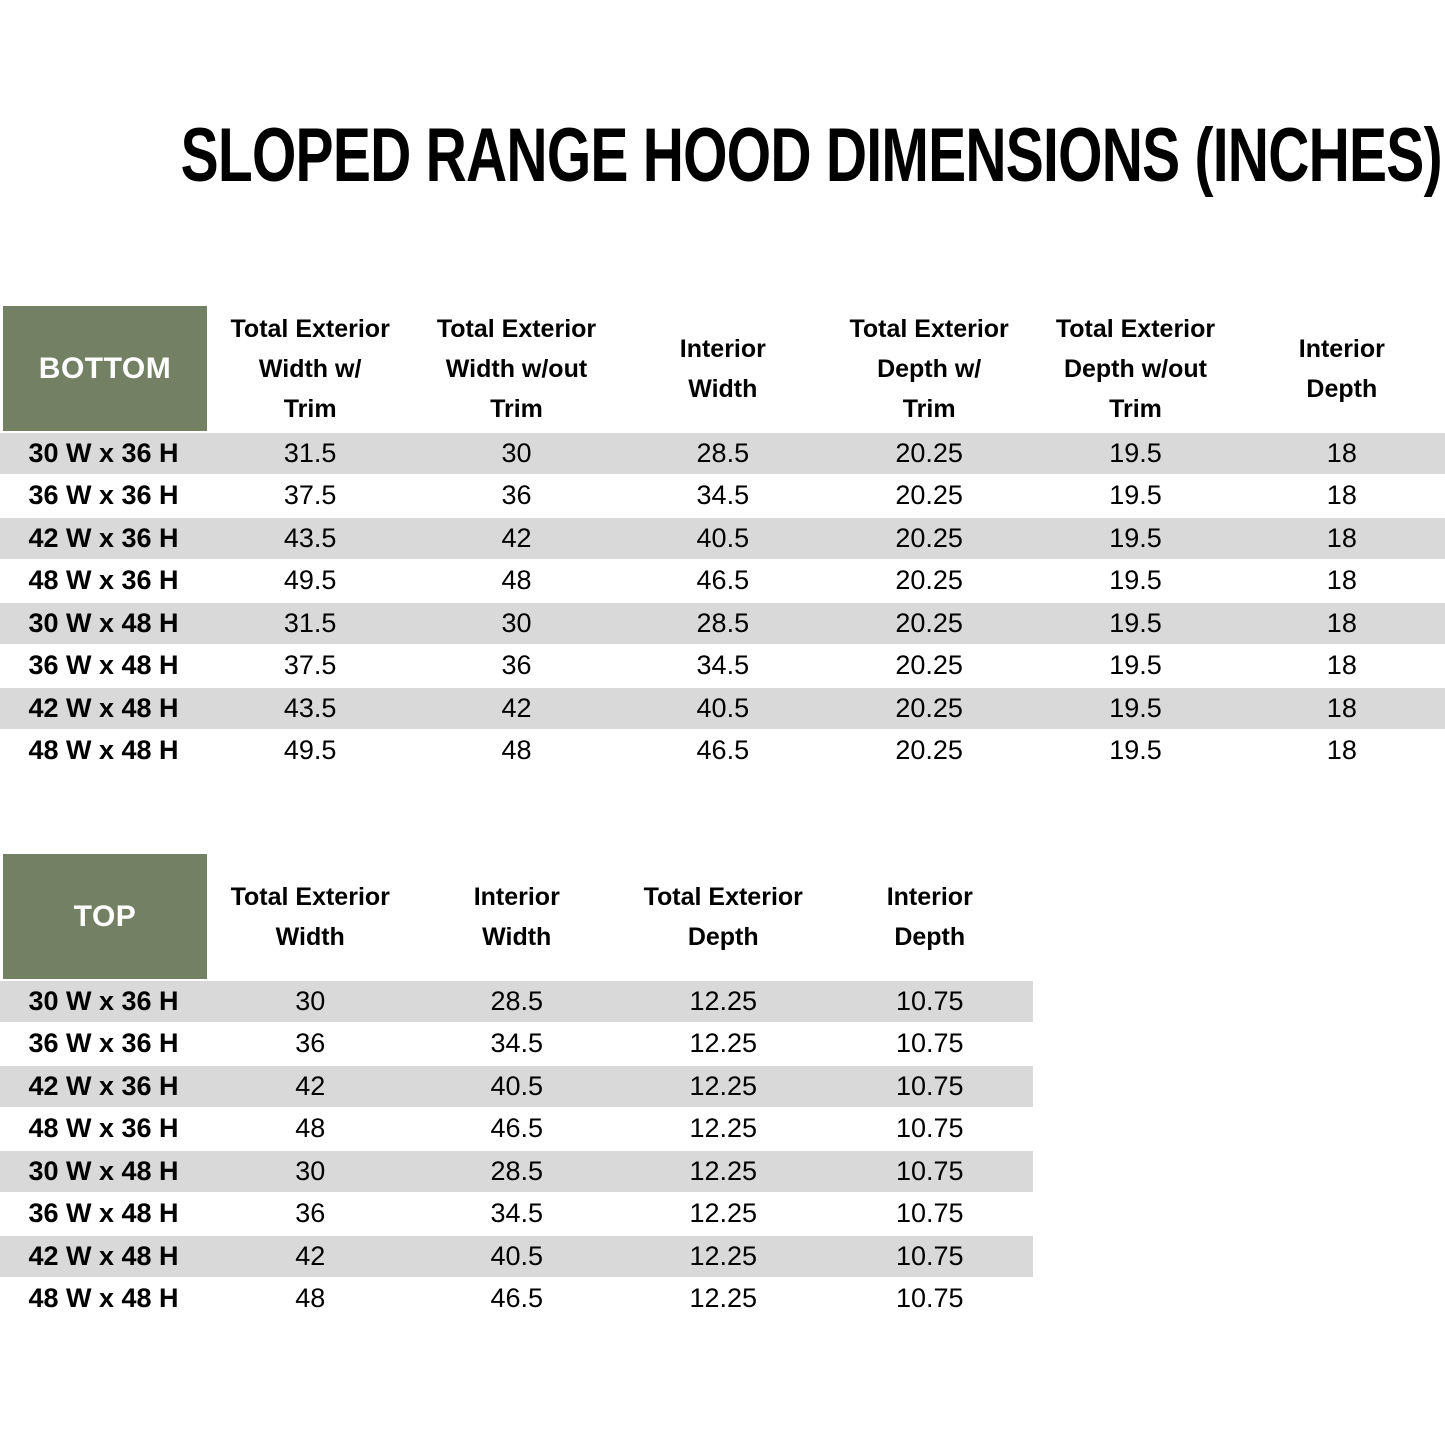  I want to click on table-row: 48 W x 48 H 49.5 48 46.5 20.25 19.5 18, so click(722, 751).